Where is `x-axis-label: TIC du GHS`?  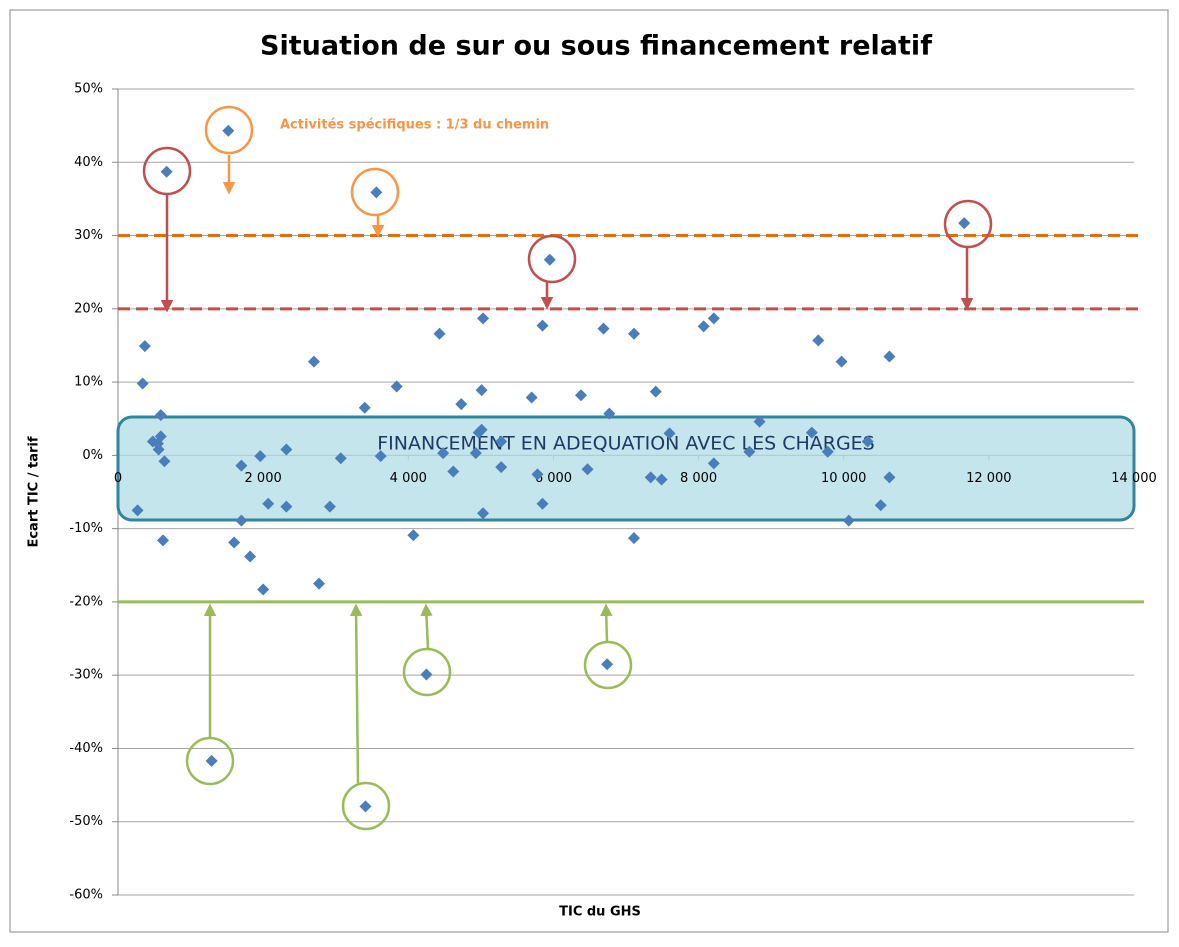 x-axis-label: TIC du GHS is located at coordinates (600, 912).